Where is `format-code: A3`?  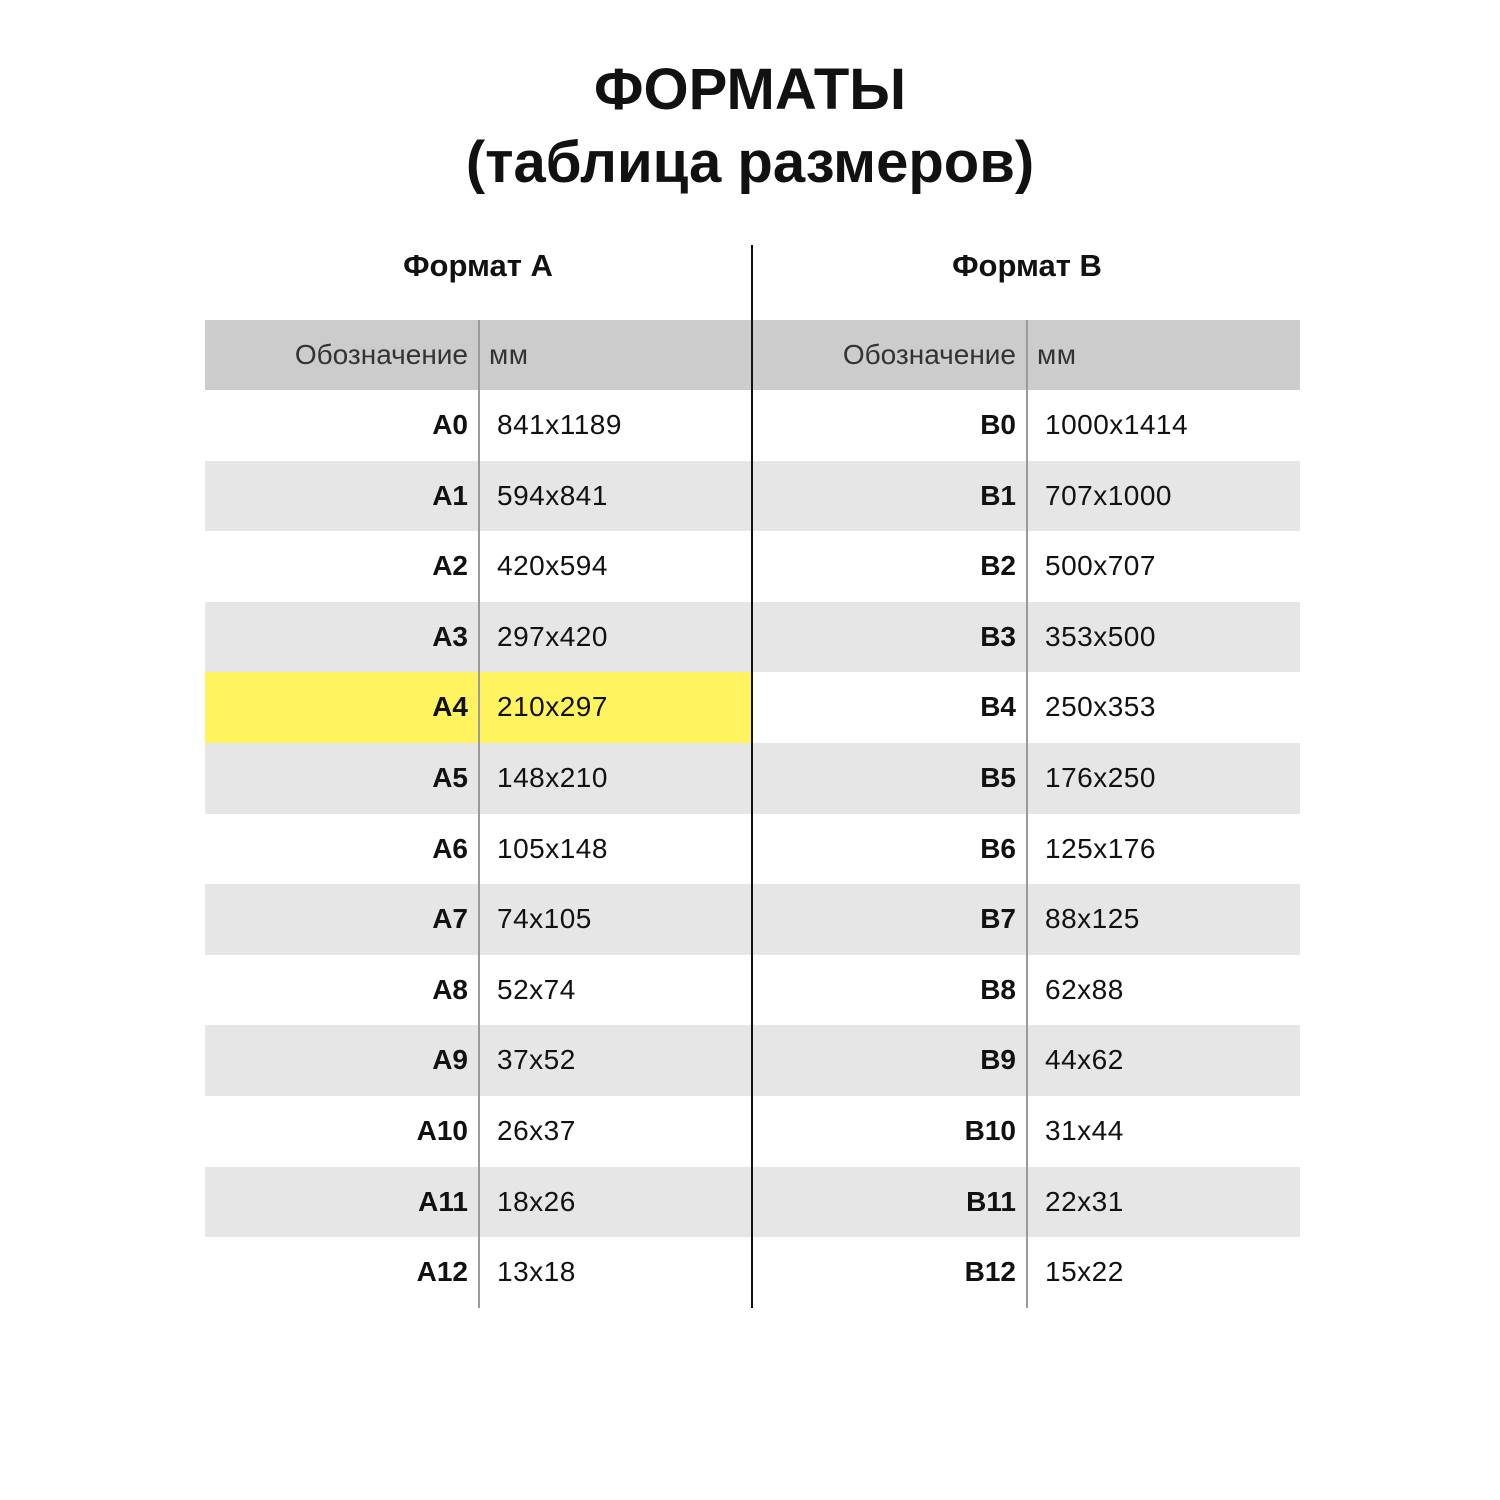 format-code: A3 is located at coordinates (450, 636).